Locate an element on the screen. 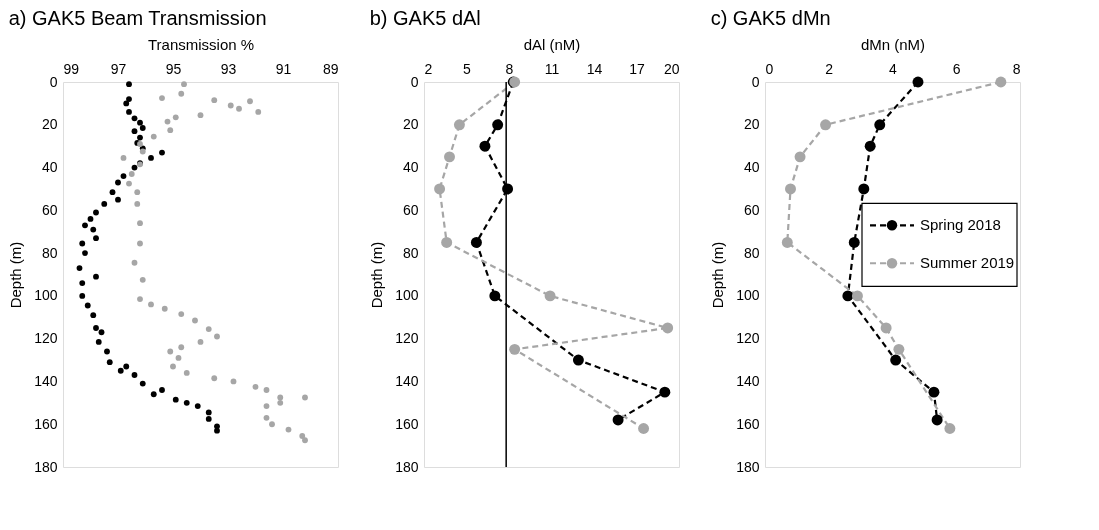 This screenshot has height=530, width=1099. x-tick-label: 11 is located at coordinates (552, 68).